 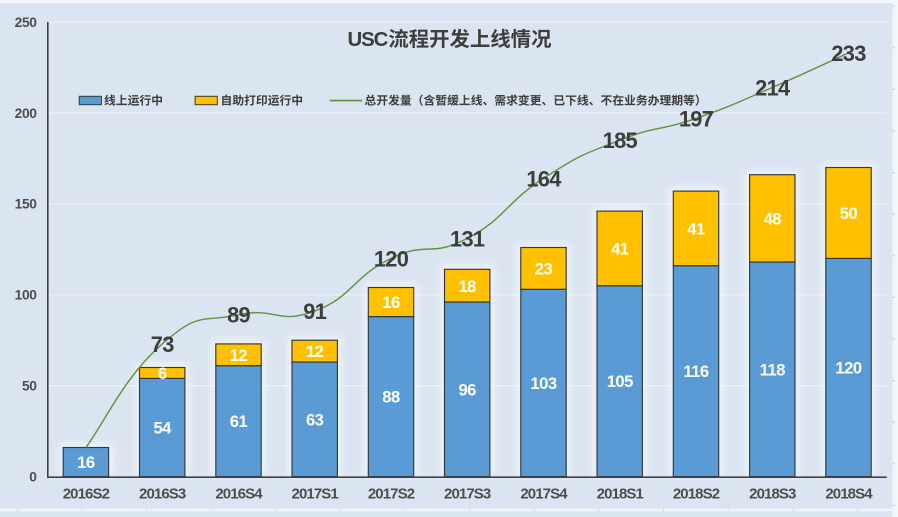 What do you see at coordinates (239, 421) in the screenshot?
I see `svg-text: 61` at bounding box center [239, 421].